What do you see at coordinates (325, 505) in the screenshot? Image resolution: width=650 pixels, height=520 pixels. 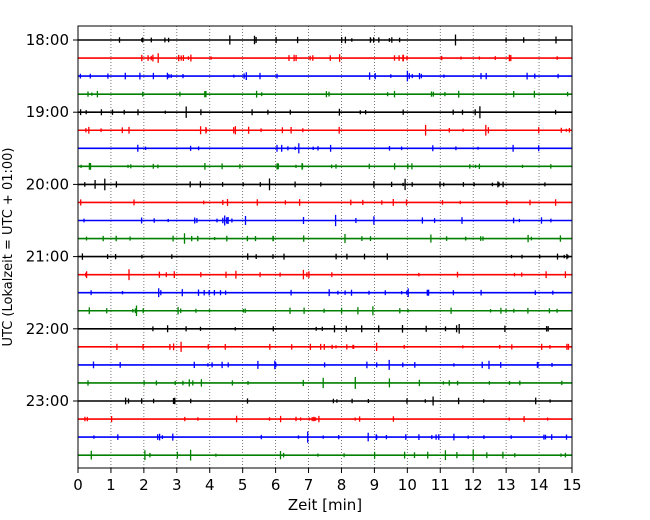 I see `x-axis-label: Zeit [min]` at bounding box center [325, 505].